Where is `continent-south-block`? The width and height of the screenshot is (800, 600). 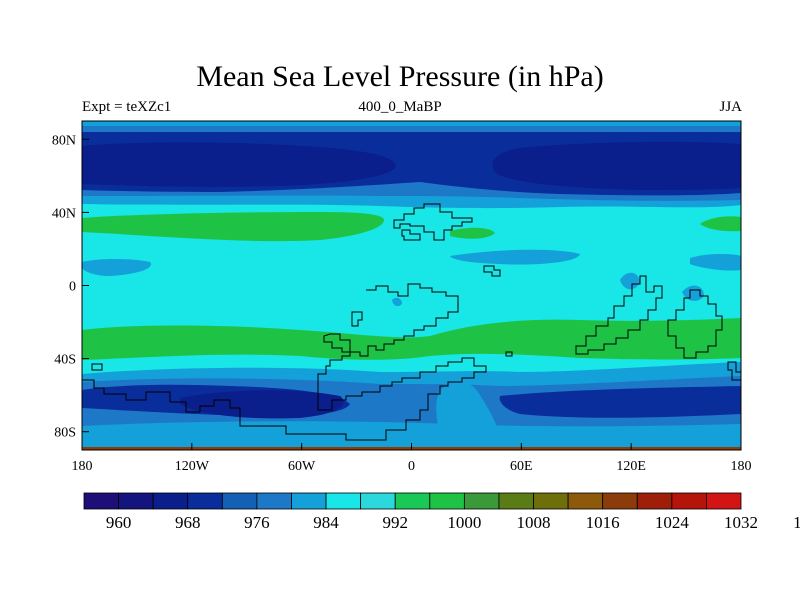
continent-south-block is located at coordinates (337, 343).